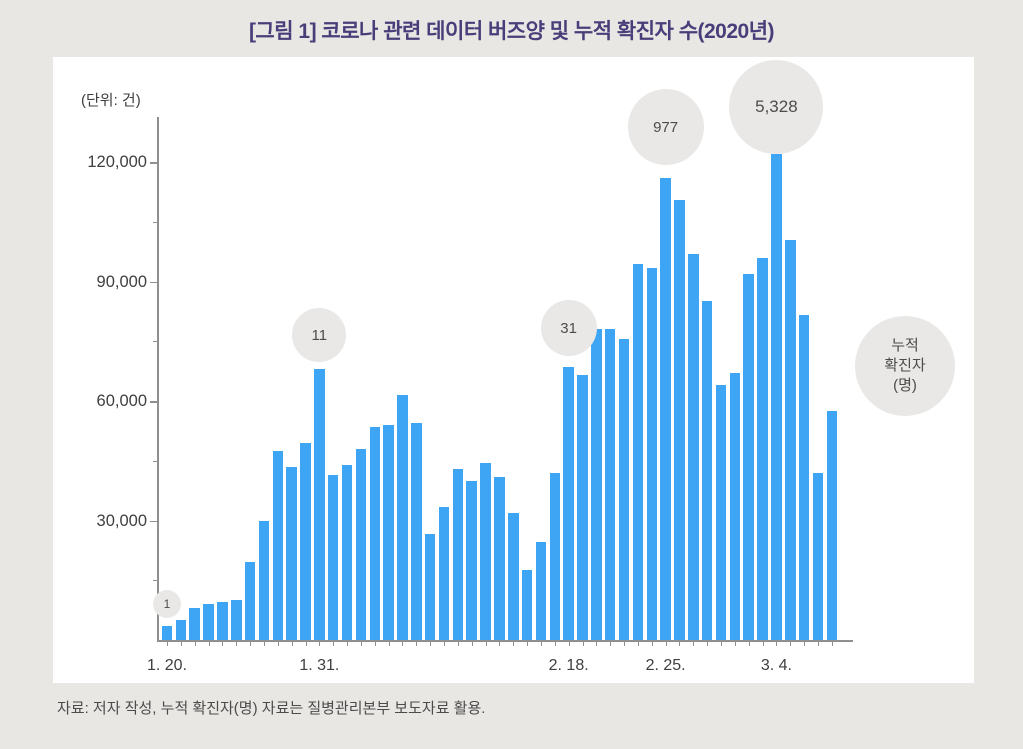 The width and height of the screenshot is (1023, 749). I want to click on y-tick-label: 120,000, so click(117, 162).